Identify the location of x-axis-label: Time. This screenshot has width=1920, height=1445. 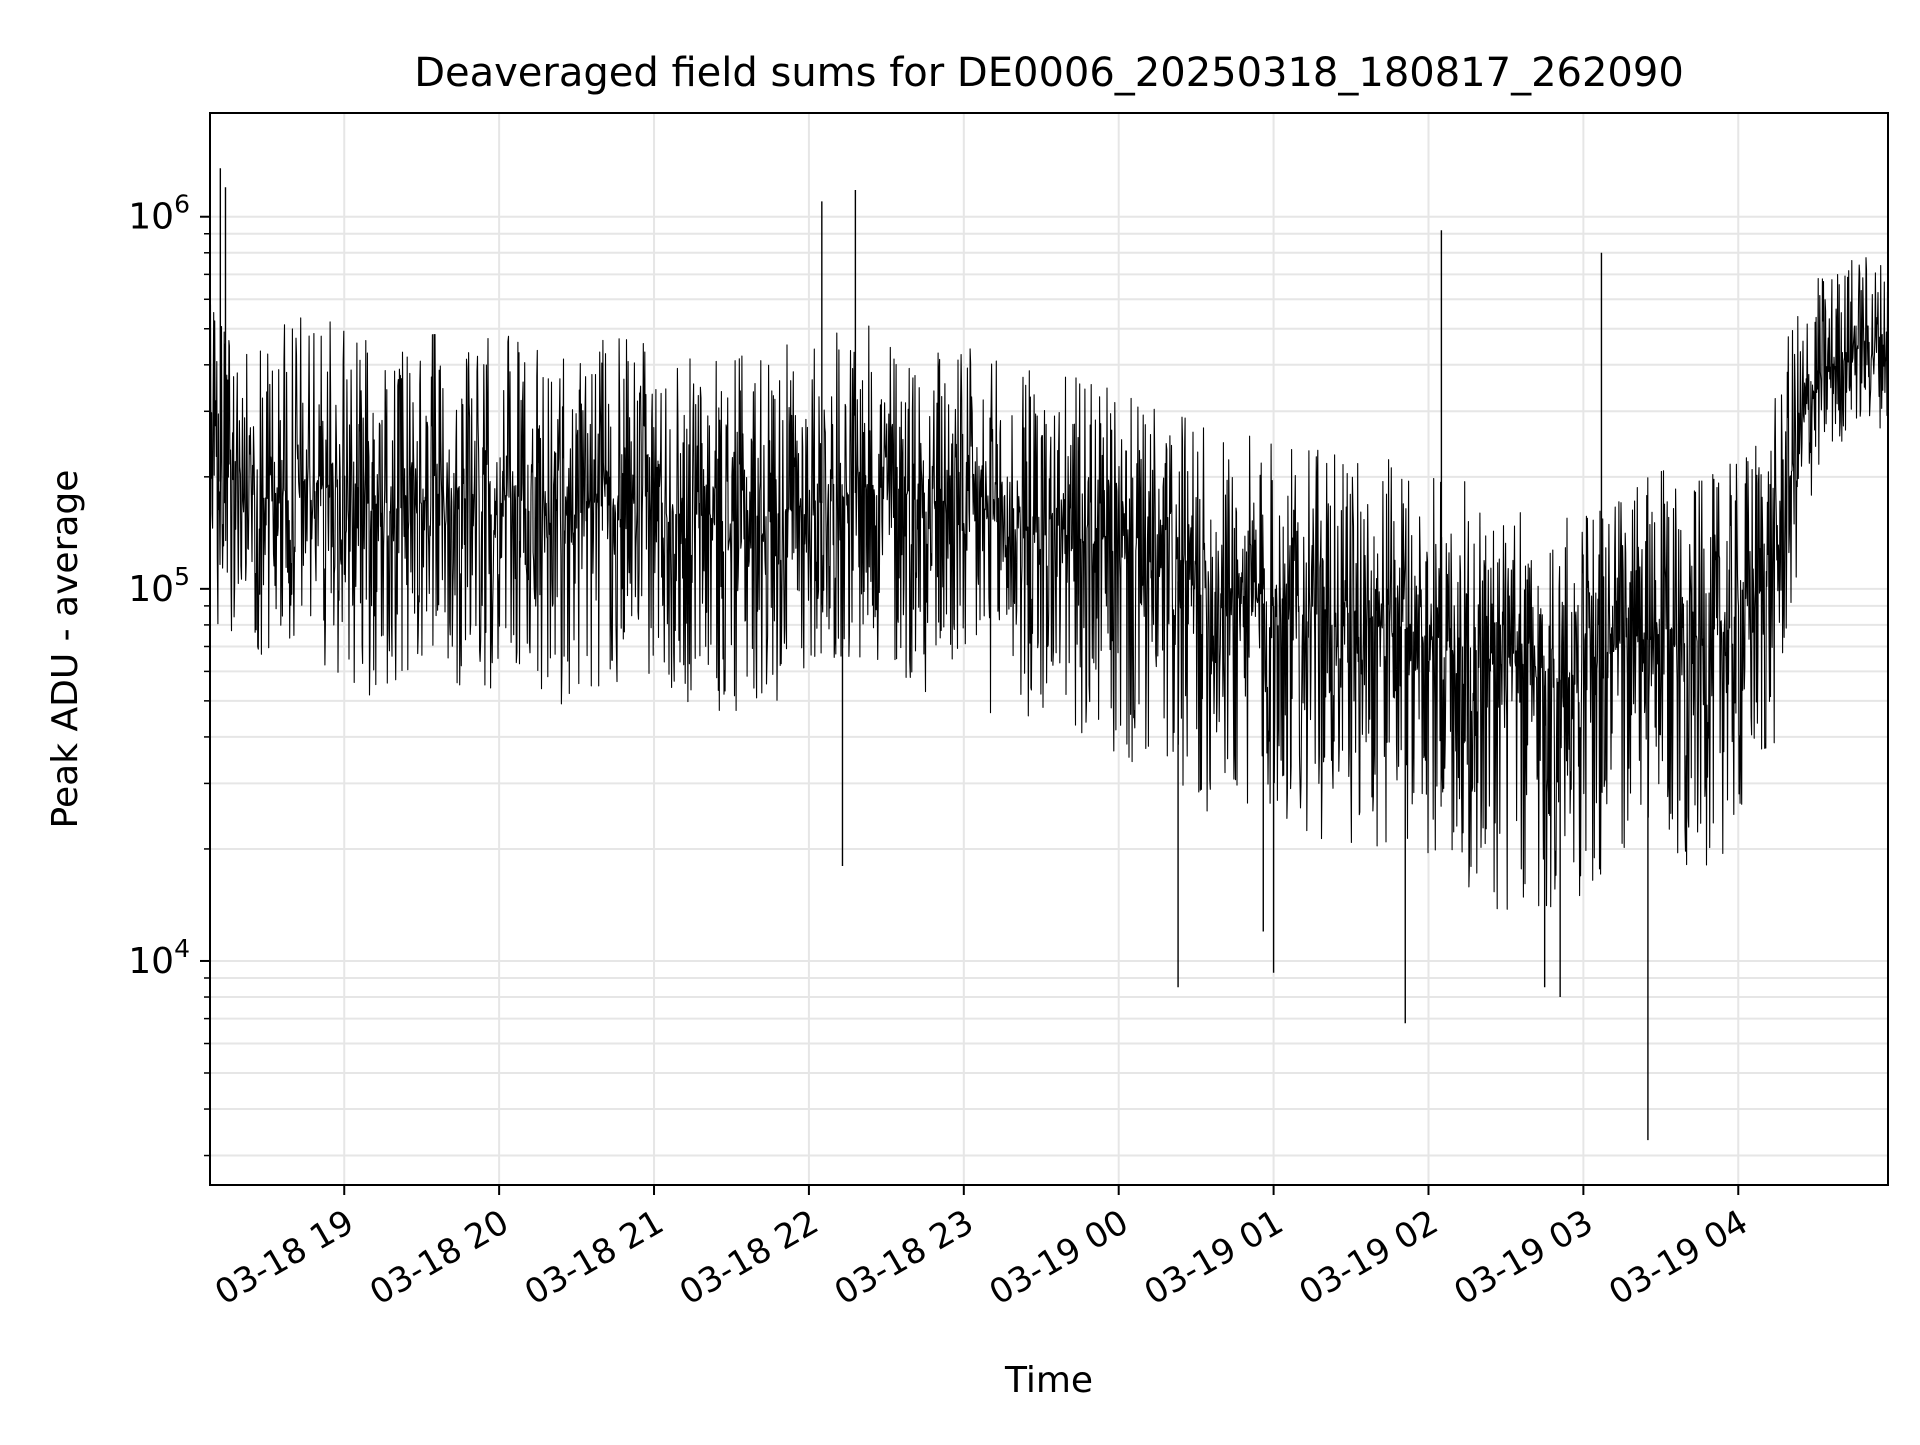
(1048, 1380).